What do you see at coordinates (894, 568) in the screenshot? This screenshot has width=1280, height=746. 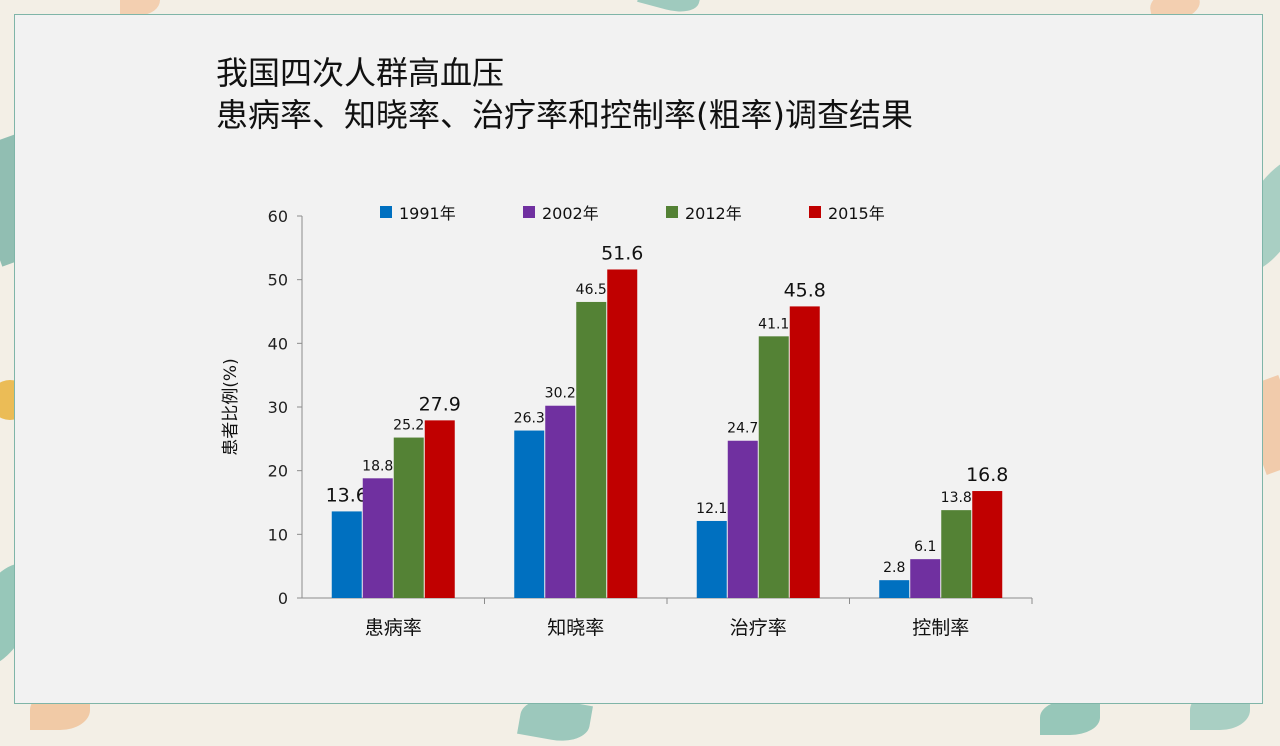 I see `data-label: 2.8` at bounding box center [894, 568].